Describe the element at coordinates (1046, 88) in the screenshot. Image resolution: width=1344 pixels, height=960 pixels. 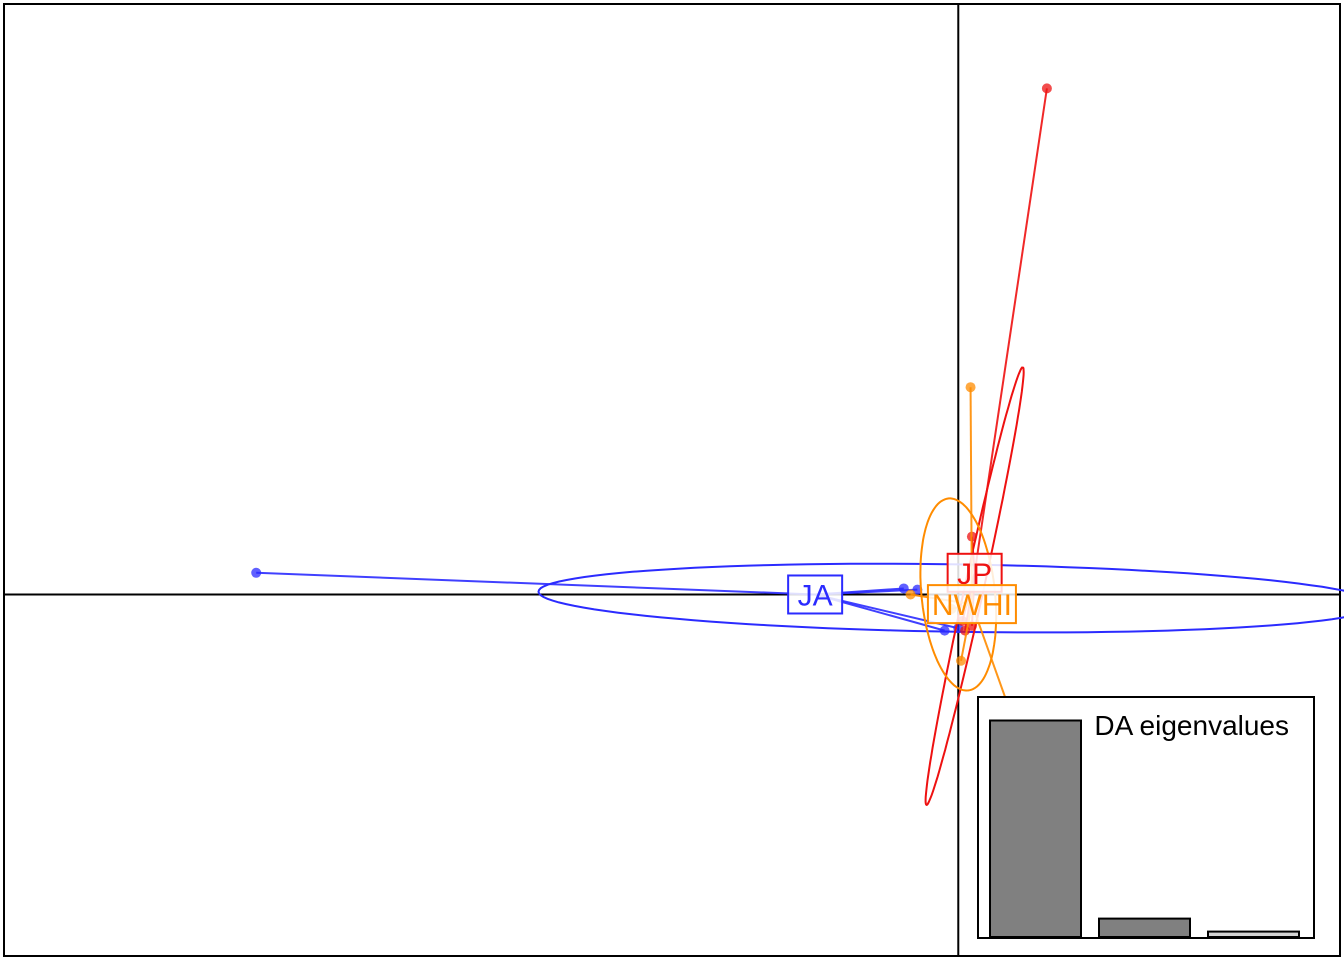
I see `point-jp` at that location.